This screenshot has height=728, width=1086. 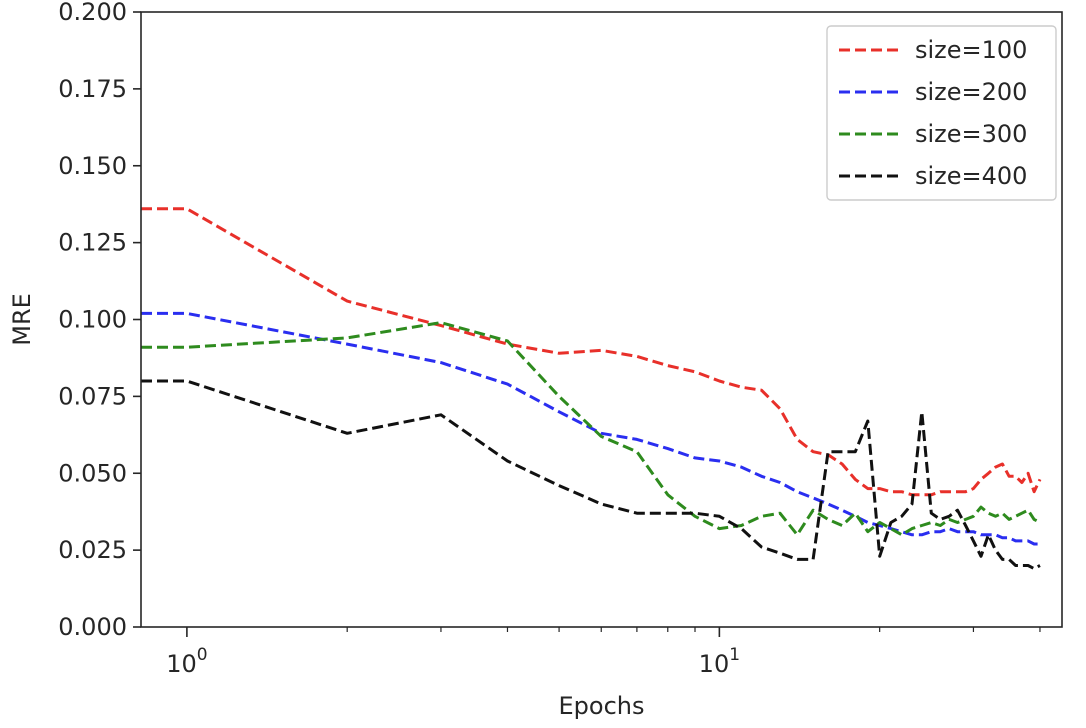 What do you see at coordinates (719, 661) in the screenshot?
I see `x-tick-label: 10¹` at bounding box center [719, 661].